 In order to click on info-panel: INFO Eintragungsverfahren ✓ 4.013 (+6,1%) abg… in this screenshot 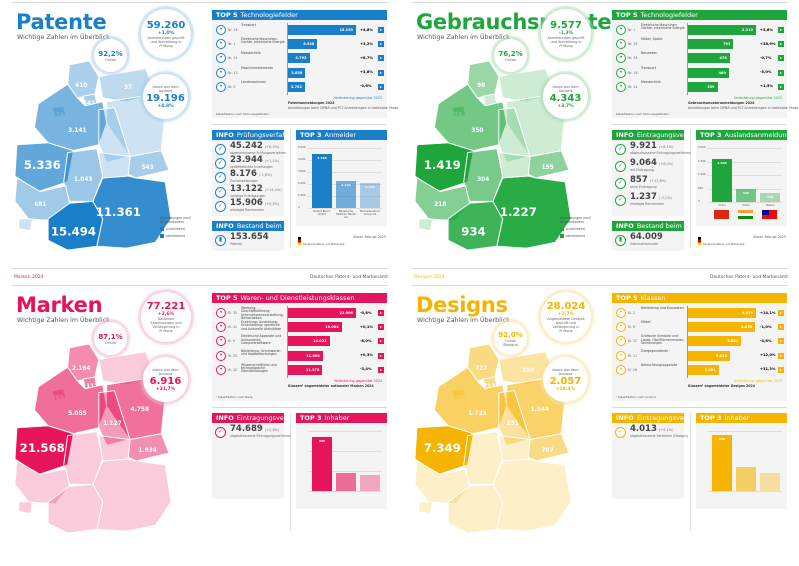, I will do `click(660, 456)`.